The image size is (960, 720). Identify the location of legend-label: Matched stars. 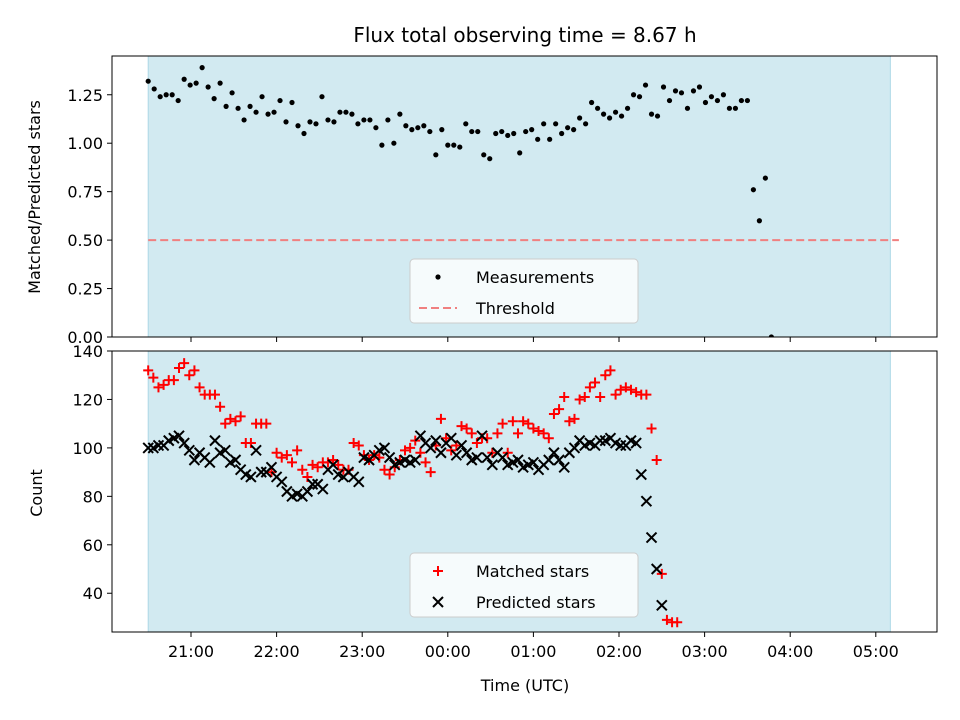
(532, 571).